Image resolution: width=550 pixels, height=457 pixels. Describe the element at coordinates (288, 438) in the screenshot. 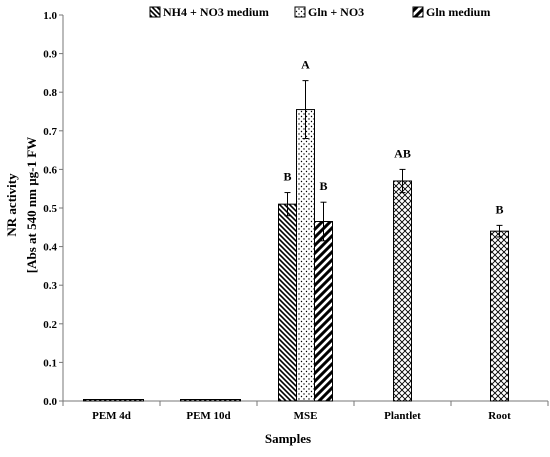

I see `x-axis-title: Samples` at that location.